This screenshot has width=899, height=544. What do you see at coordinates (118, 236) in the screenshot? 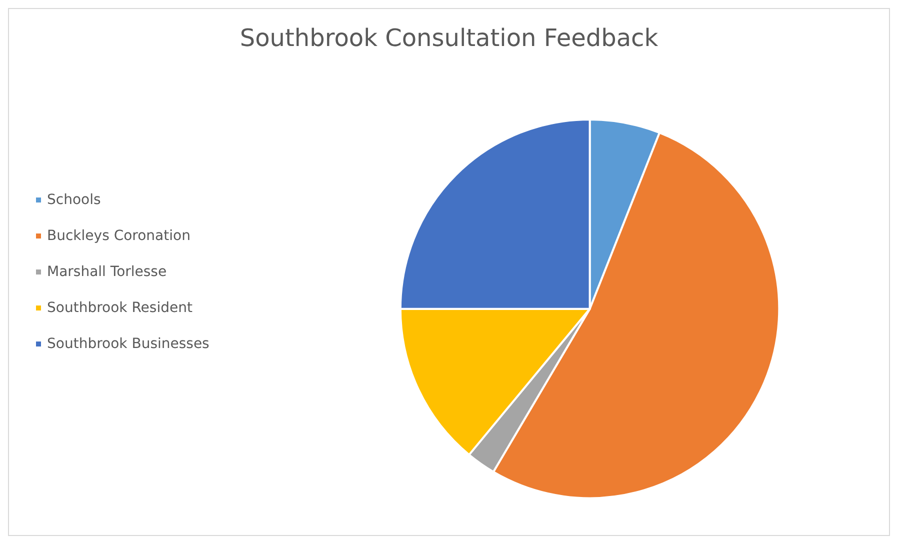
I see `legend-label: Buckleys Coronation` at bounding box center [118, 236].